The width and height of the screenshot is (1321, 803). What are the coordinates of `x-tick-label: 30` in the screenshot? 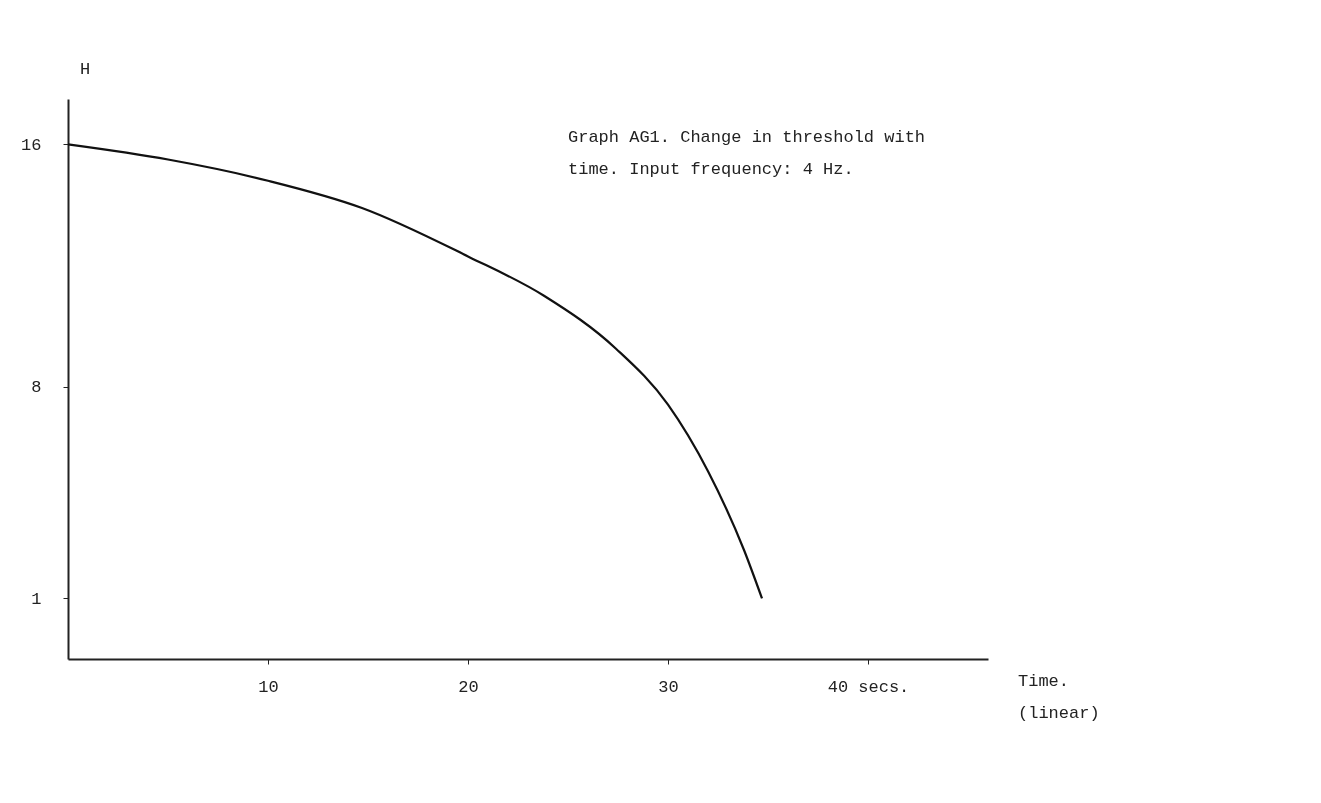 It's located at (668, 687).